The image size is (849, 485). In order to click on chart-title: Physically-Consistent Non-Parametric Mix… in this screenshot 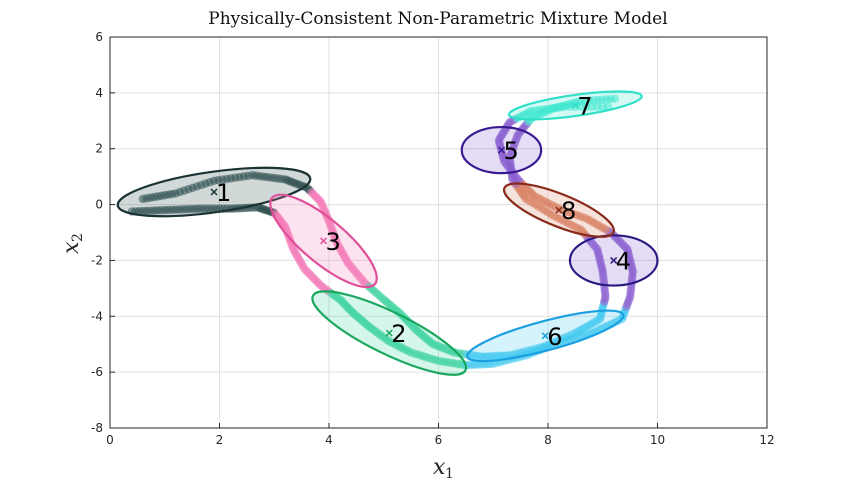, I will do `click(437, 19)`.